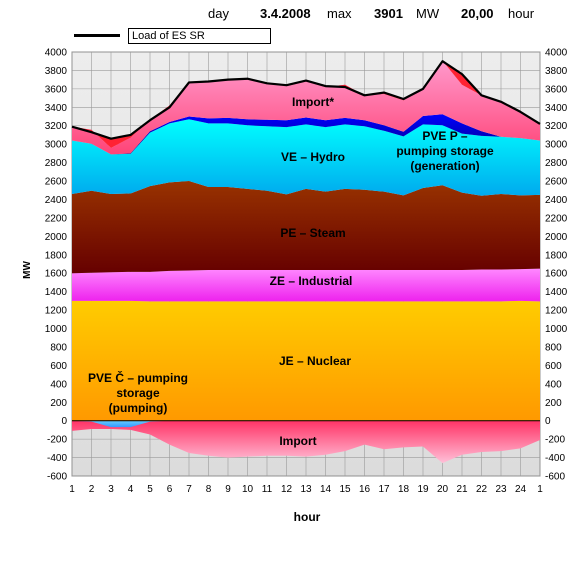 The height and width of the screenshot is (570, 582). What do you see at coordinates (287, 489) in the screenshot?
I see `x-tick: 12` at bounding box center [287, 489].